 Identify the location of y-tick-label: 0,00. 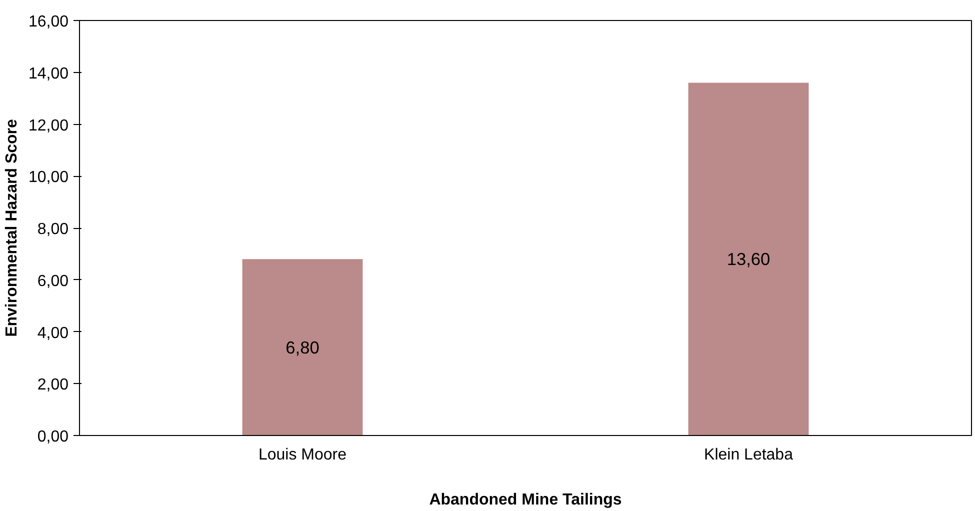
(53, 437).